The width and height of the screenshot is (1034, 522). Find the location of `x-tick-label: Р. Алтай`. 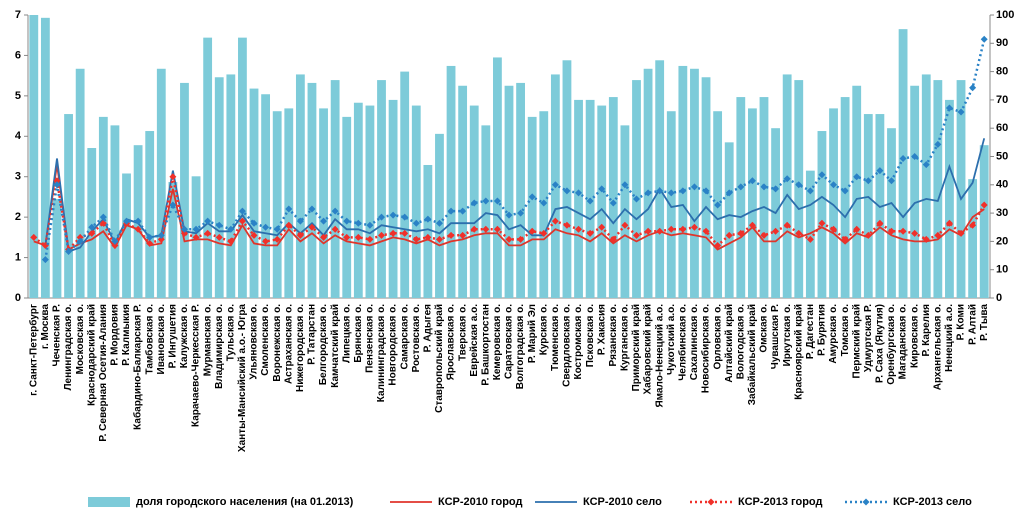

x-tick-label: Р. Алтай is located at coordinates (972, 324).